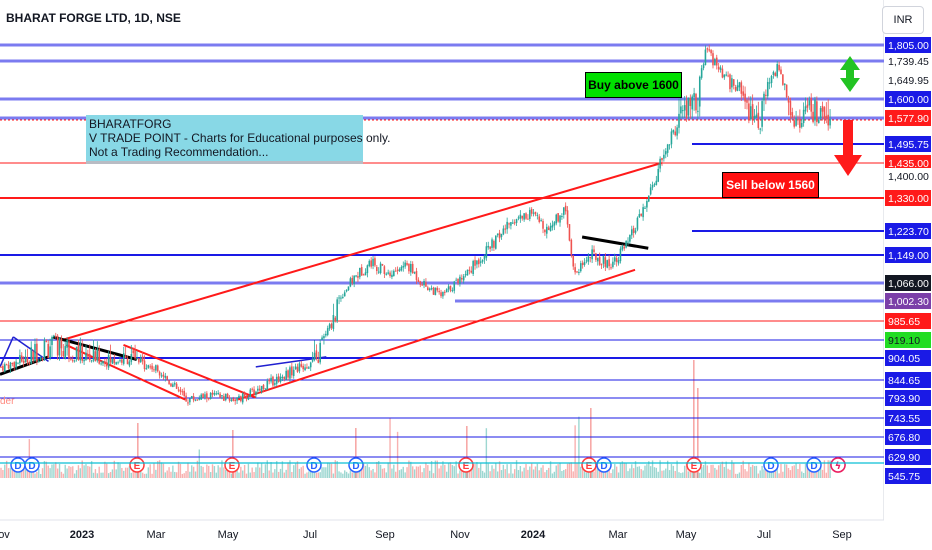  I want to click on volume-spike, so click(233, 454).